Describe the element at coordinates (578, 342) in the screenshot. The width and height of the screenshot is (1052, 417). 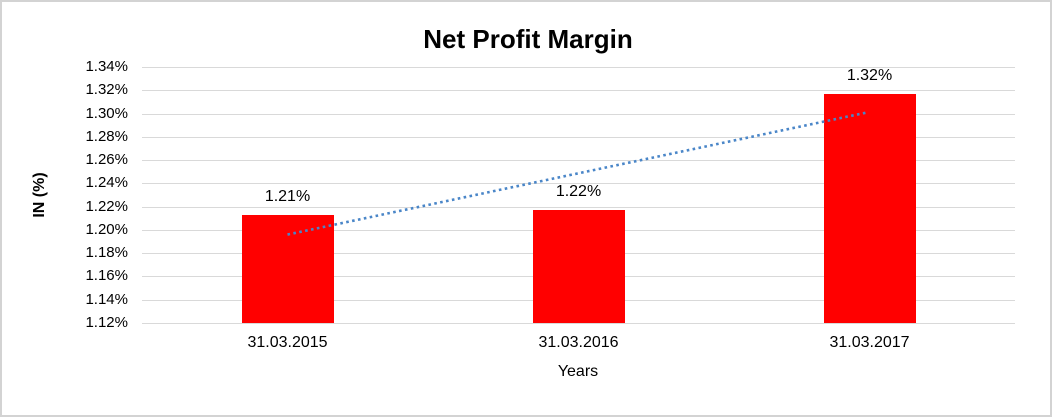
I see `x-tick-label: 31.03.2016` at that location.